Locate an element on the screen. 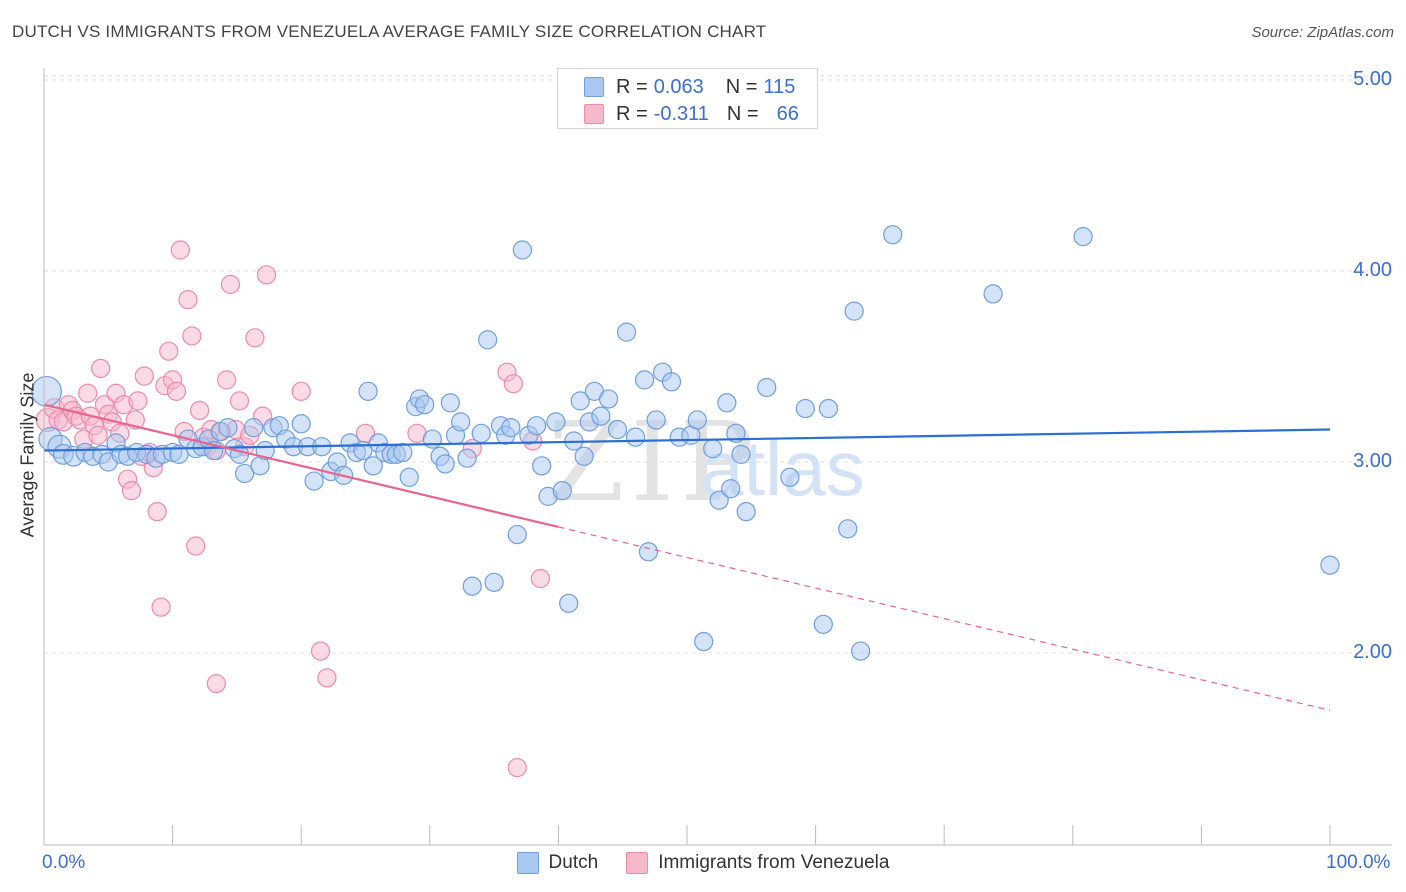 This screenshot has width=1406, height=892. legend-row-venezuela: R = -0.311 N = 66 is located at coordinates (691, 114).